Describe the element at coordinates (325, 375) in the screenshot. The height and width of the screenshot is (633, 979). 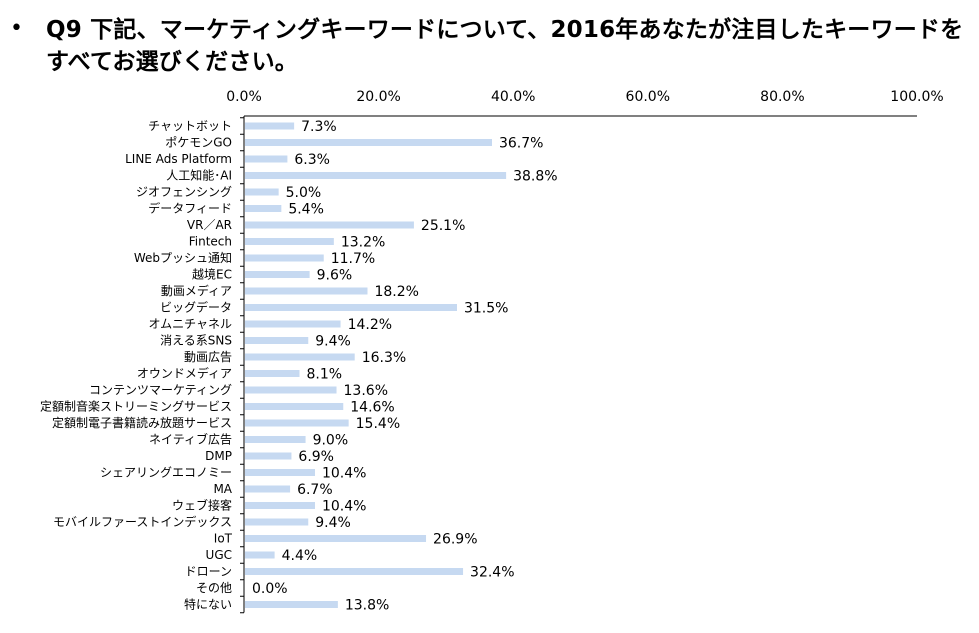
I see `data-label: 8.1%` at that location.